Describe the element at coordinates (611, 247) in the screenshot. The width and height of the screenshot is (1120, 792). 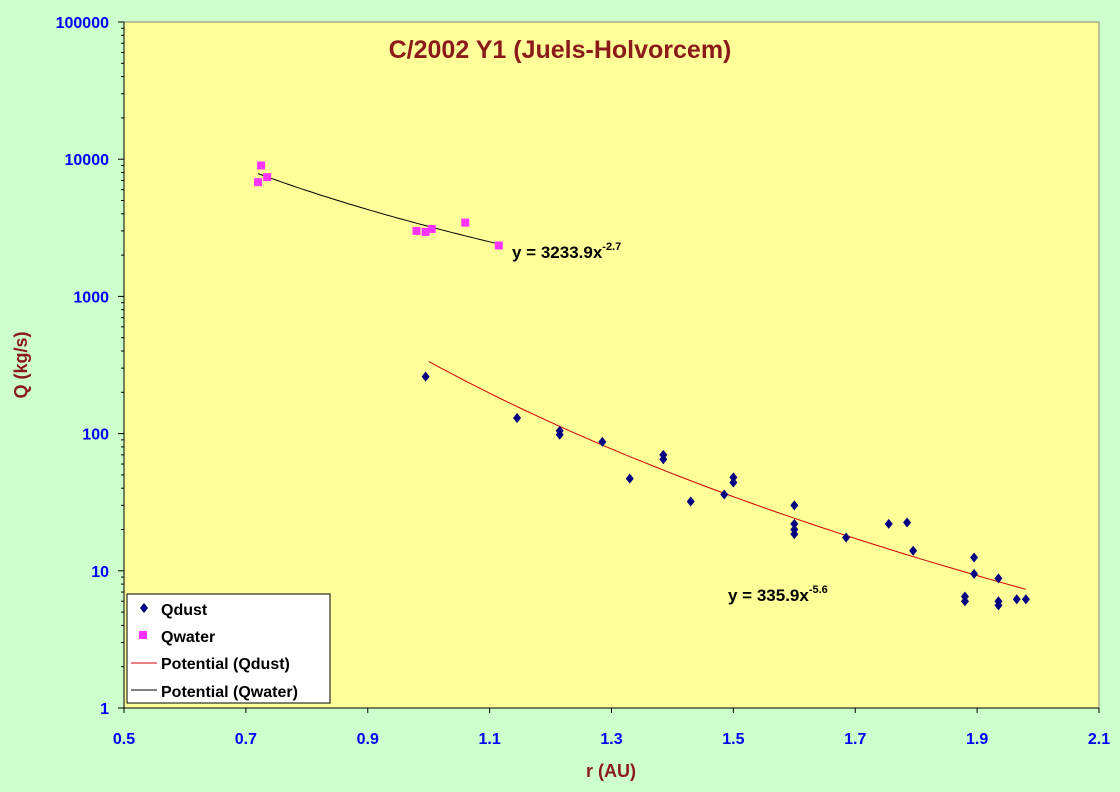
I see `qwater-equation-exponent: -2.7` at that location.